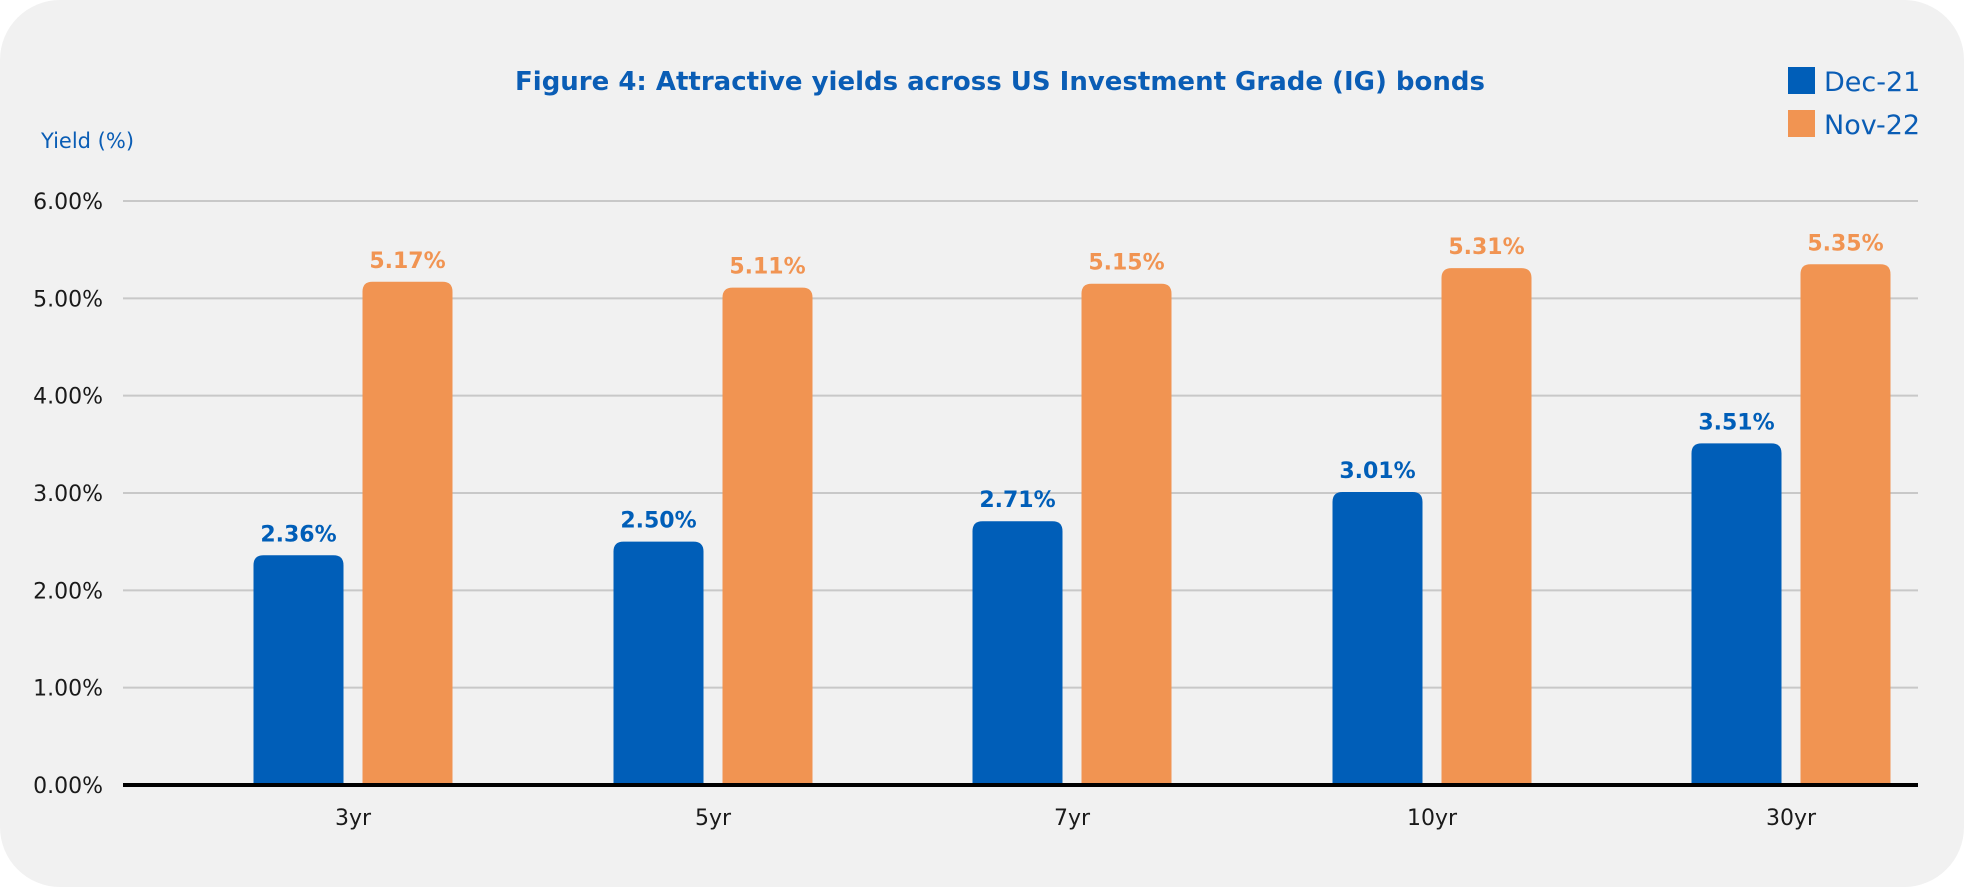 This screenshot has width=1964, height=887. I want to click on value-label: 5.31%, so click(1486, 247).